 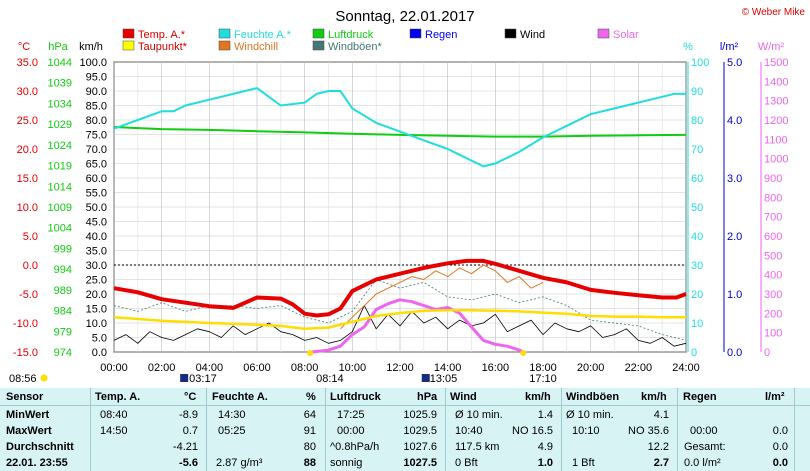 What do you see at coordinates (404, 16) in the screenshot?
I see `chart-title: Sonntag, 22.01.2017` at bounding box center [404, 16].